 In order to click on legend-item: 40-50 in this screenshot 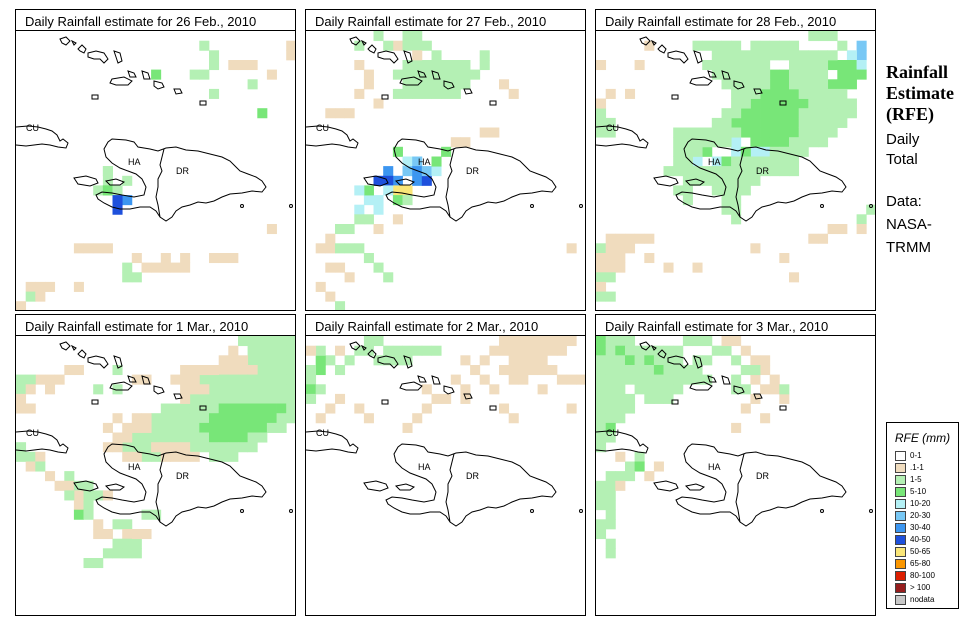, I will do `click(925, 540)`.